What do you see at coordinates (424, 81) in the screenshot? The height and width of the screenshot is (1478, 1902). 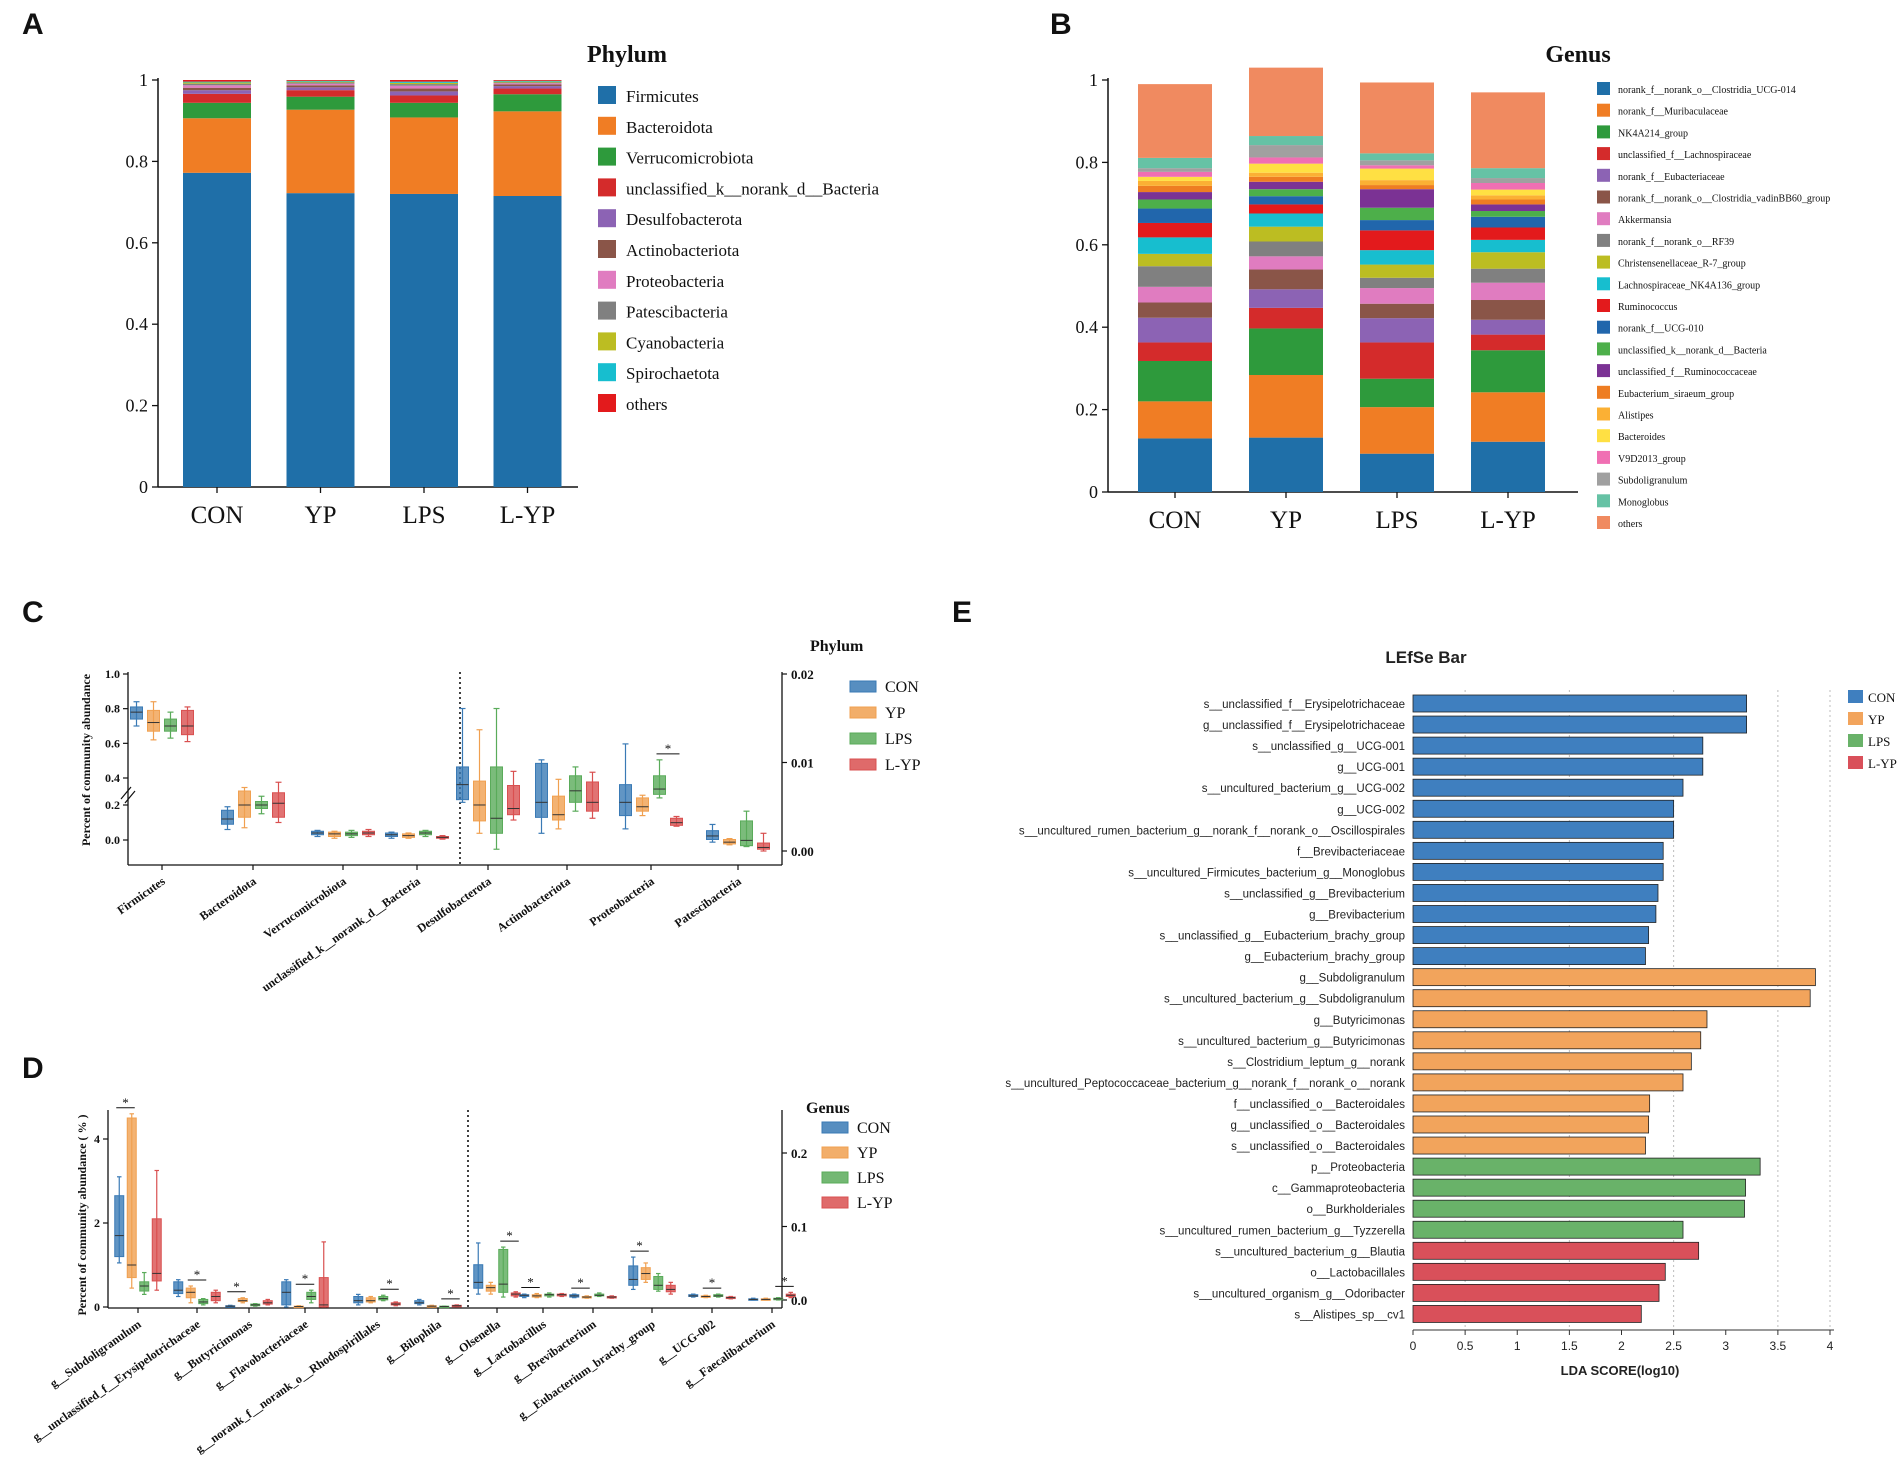 I see `bar-segment-lps-others` at bounding box center [424, 81].